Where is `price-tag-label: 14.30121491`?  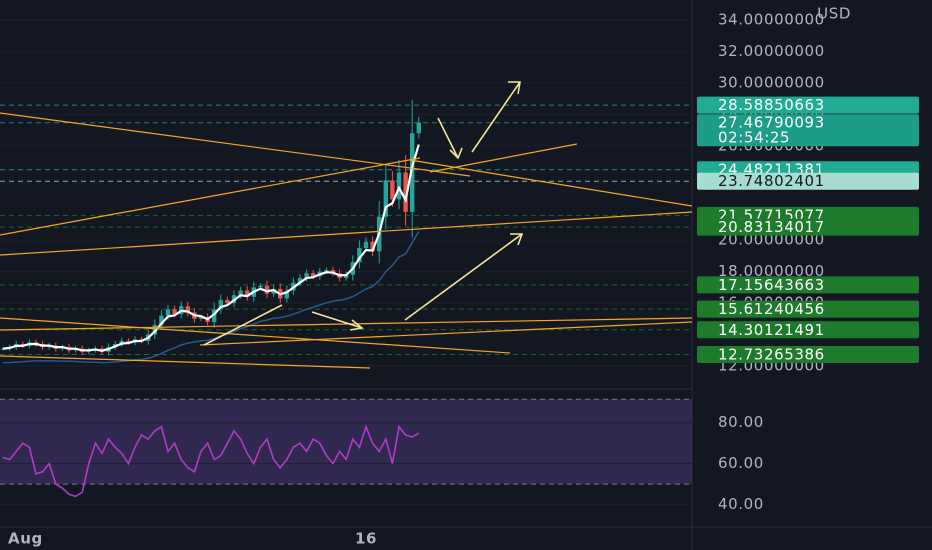 price-tag-label: 14.30121491 is located at coordinates (771, 330).